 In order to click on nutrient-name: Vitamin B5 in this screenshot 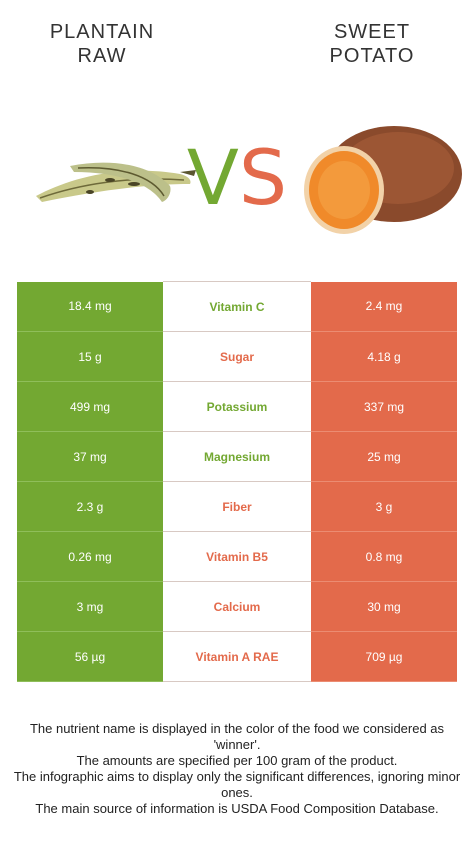, I will do `click(237, 556)`.